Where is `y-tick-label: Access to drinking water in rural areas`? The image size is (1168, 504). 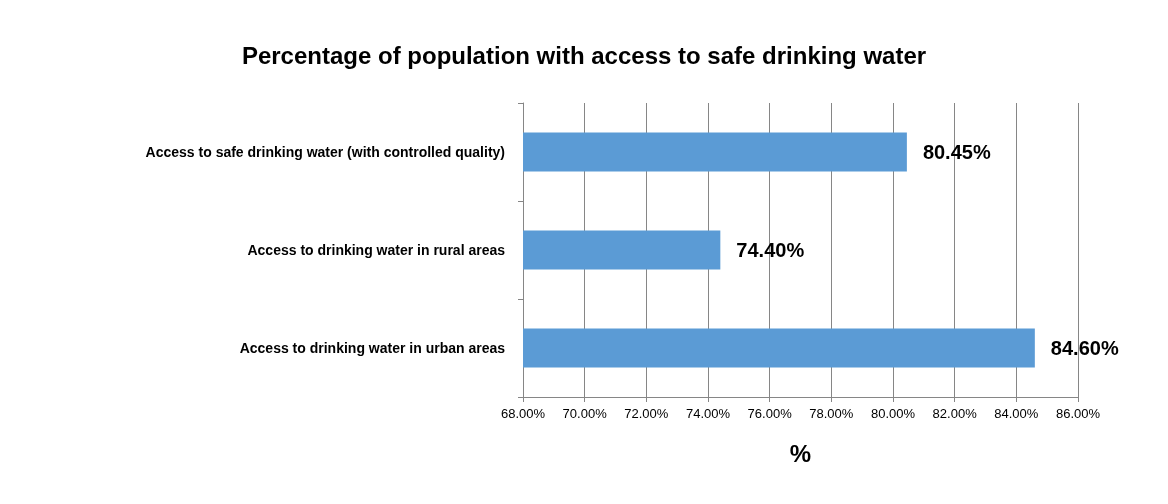 y-tick-label: Access to drinking water in rural areas is located at coordinates (376, 250).